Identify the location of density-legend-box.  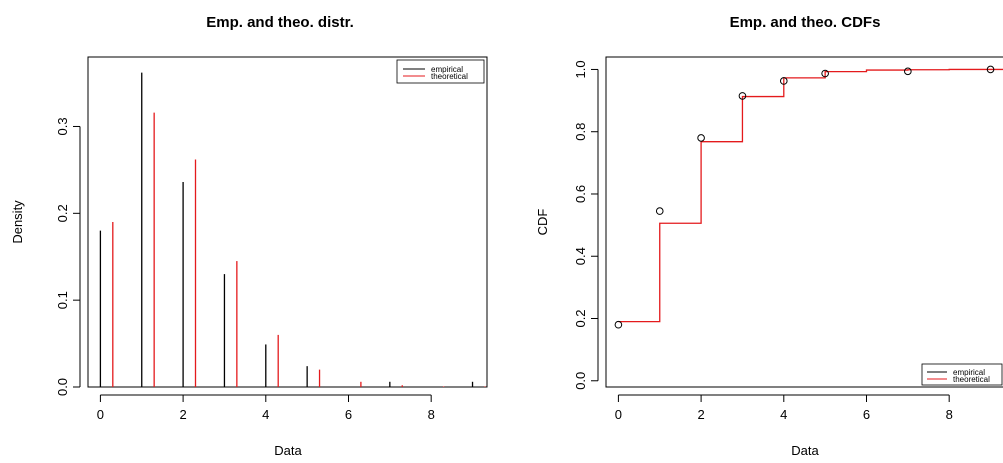
(440, 71).